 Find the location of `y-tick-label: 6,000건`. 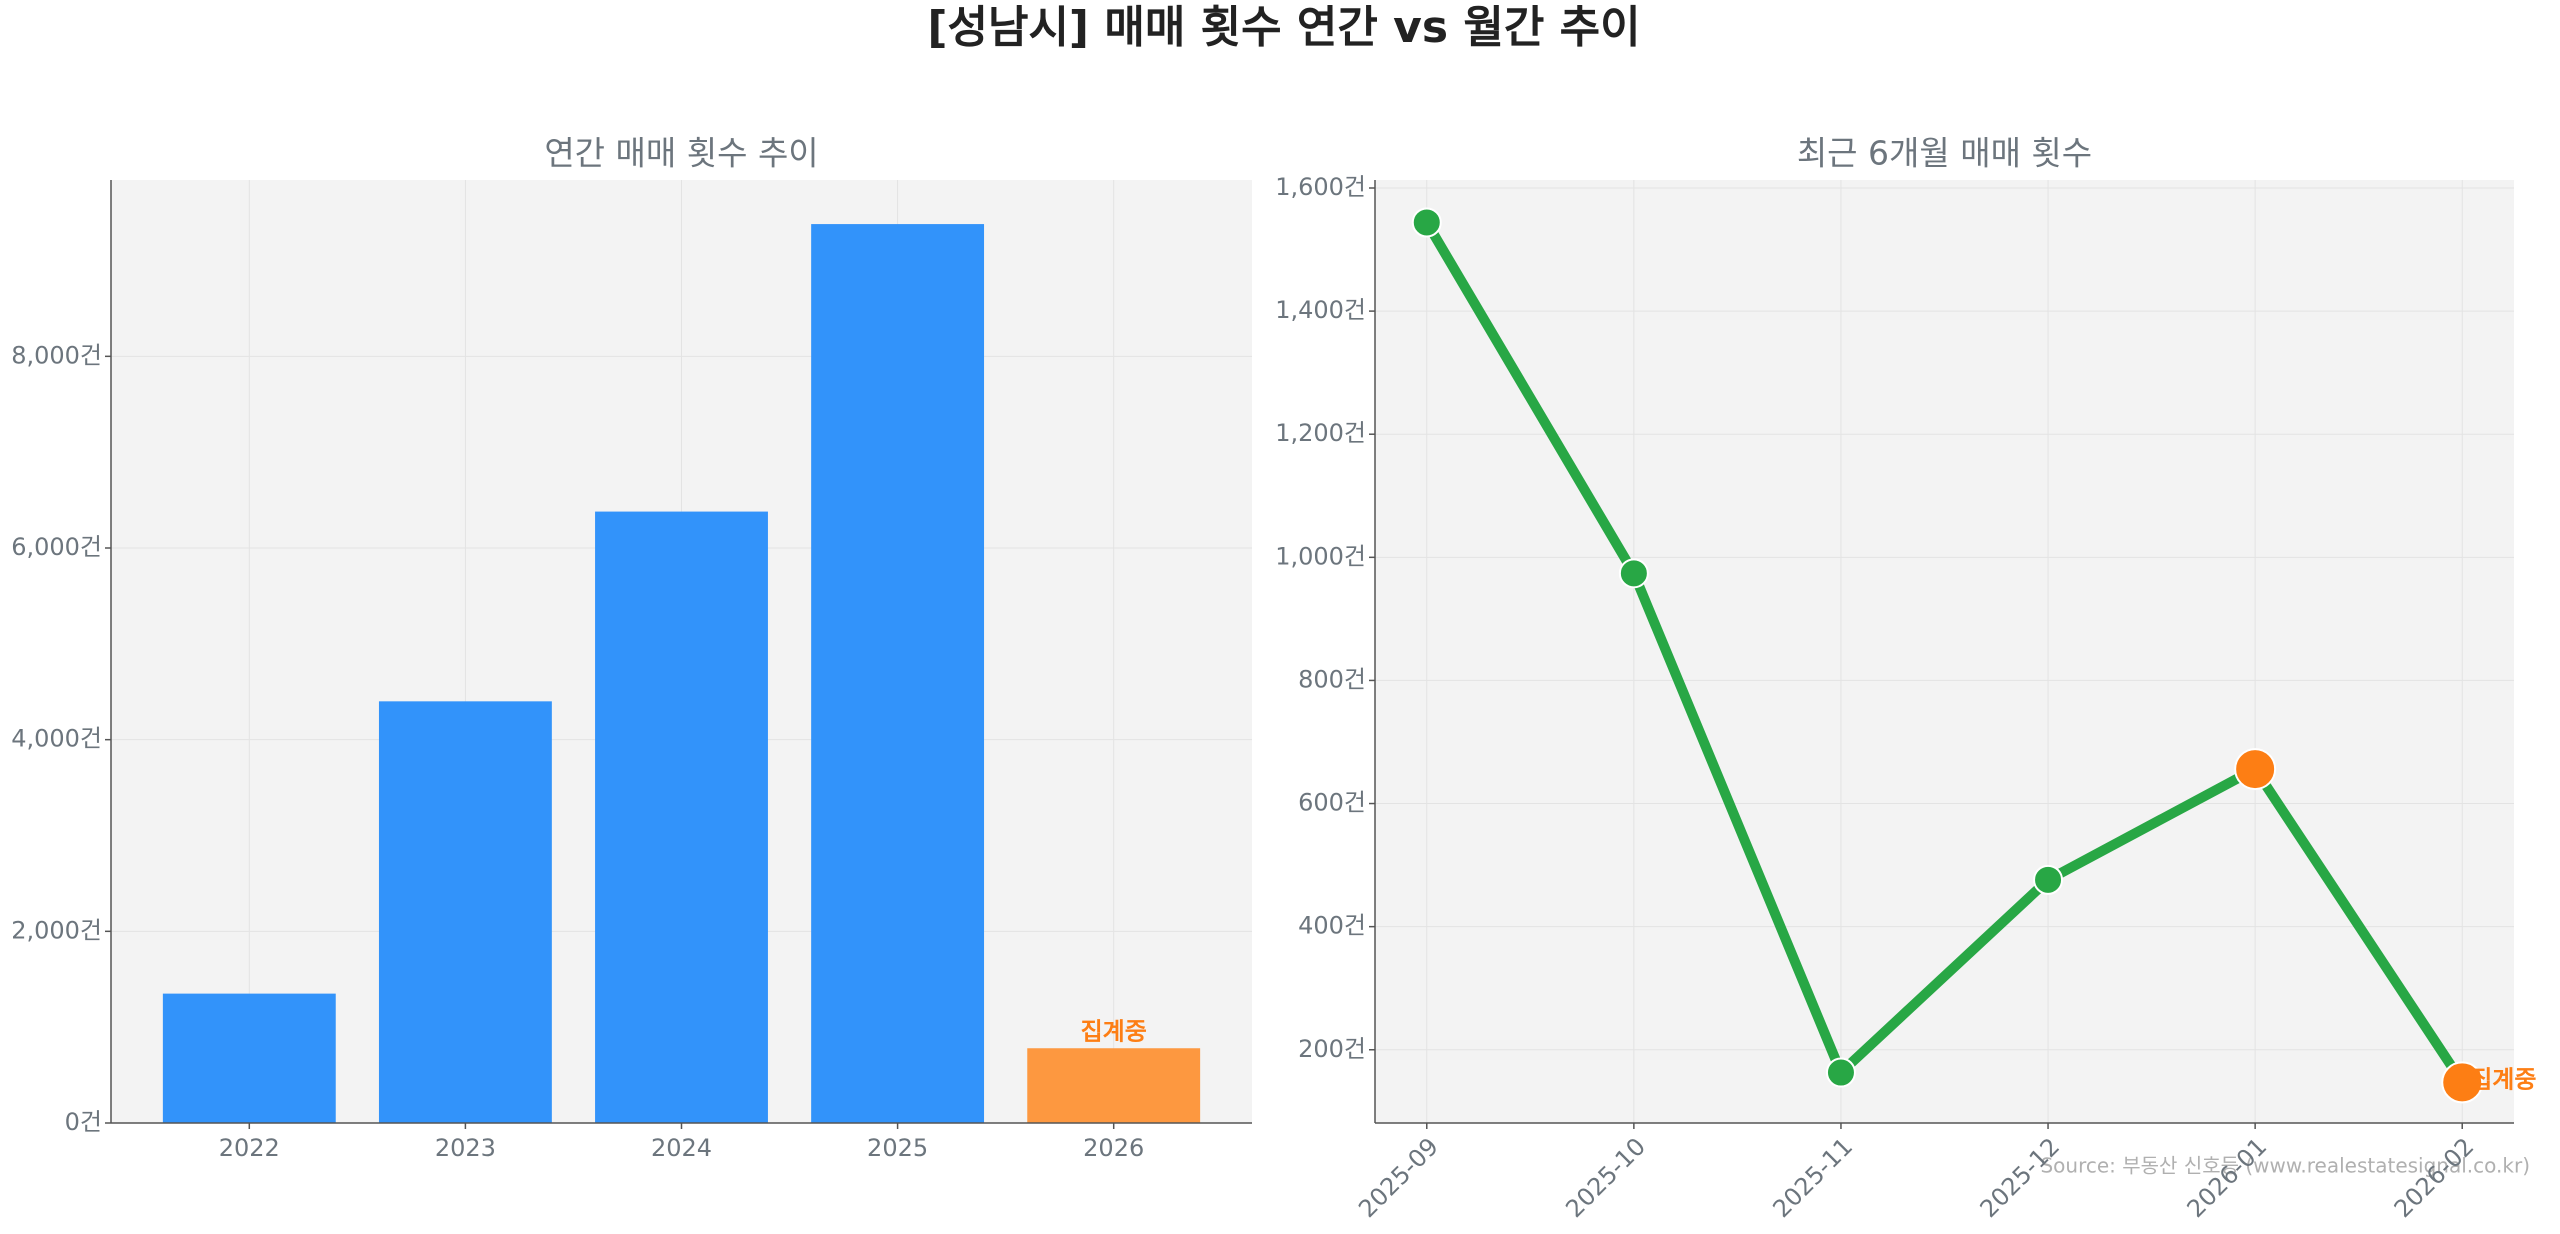

y-tick-label: 6,000건 is located at coordinates (56, 547).